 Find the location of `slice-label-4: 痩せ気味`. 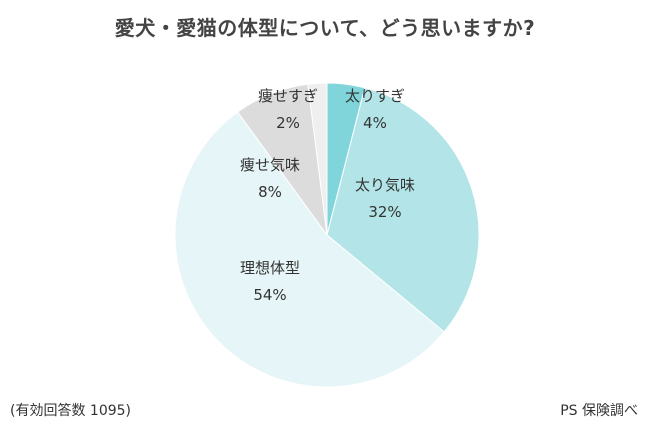

slice-label-4: 痩せ気味 is located at coordinates (270, 165).